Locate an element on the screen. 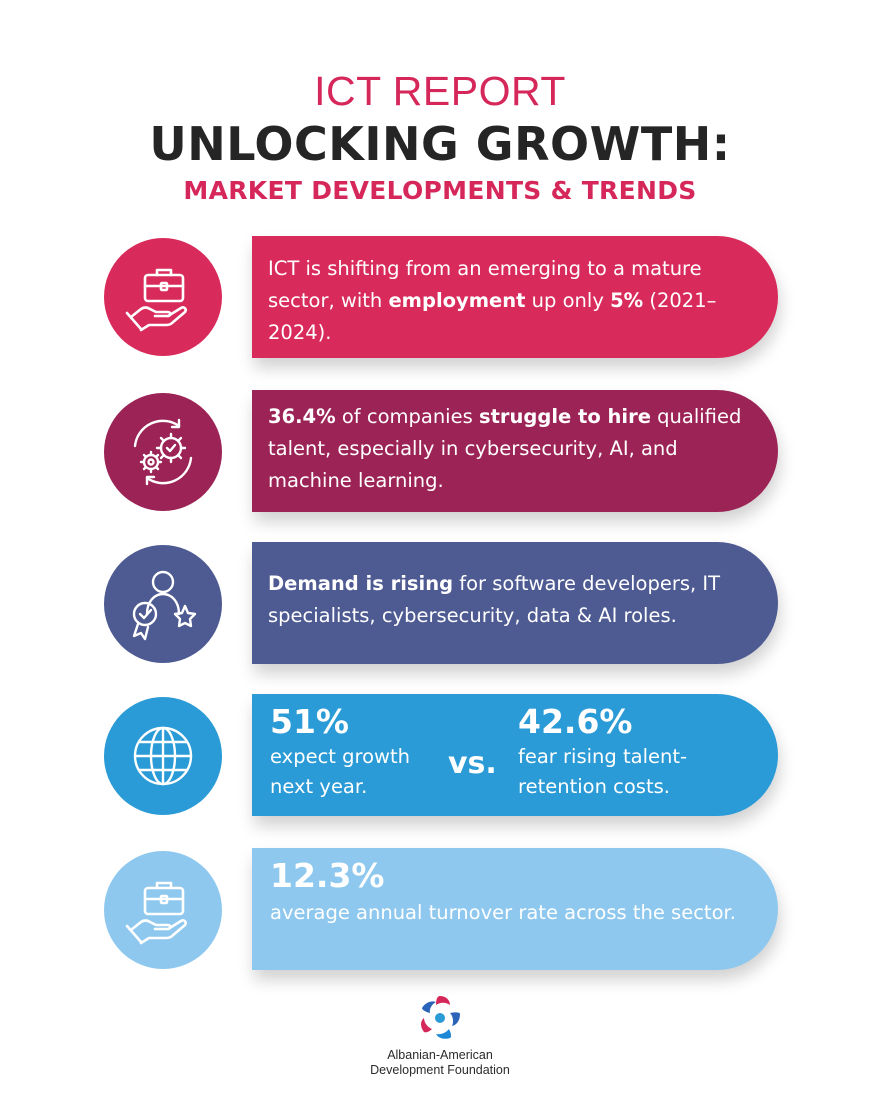 The image size is (880, 1100). body-text: (2021–2024). is located at coordinates (492, 316).